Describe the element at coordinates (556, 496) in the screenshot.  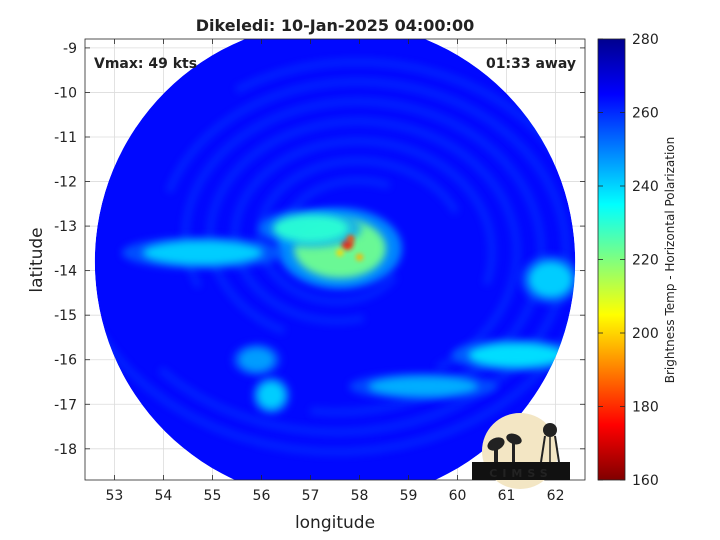
I see `x-tick-label: 62` at that location.